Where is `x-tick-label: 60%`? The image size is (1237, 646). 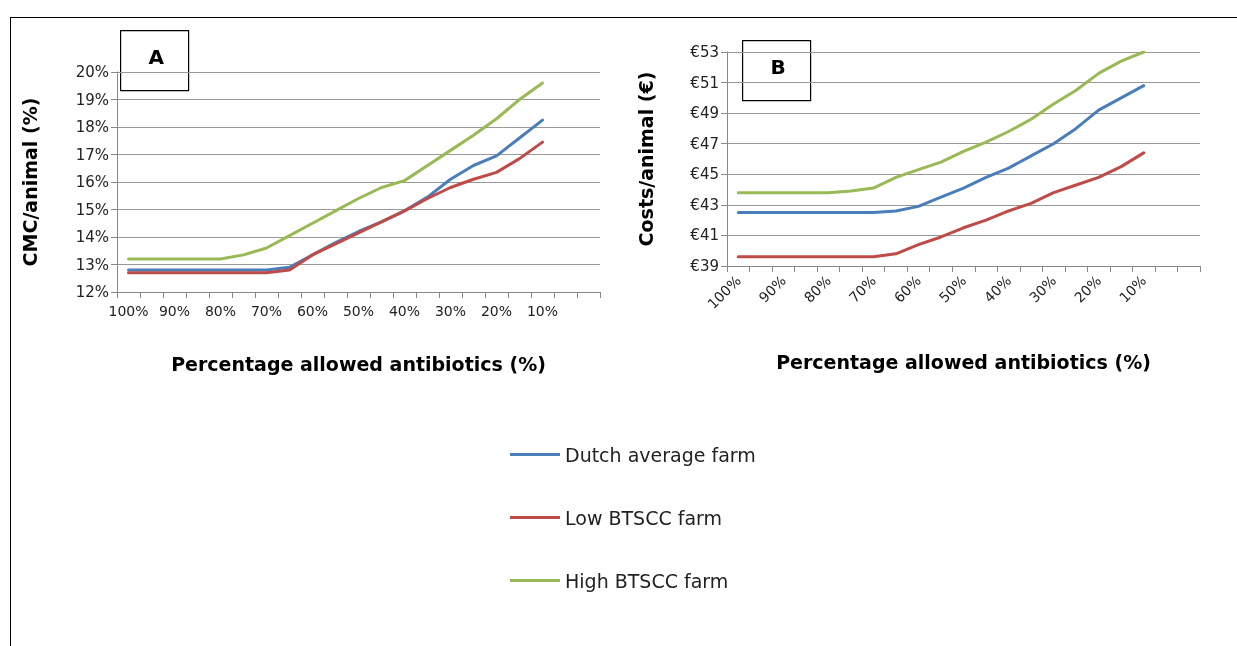
x-tick-label: 60% is located at coordinates (312, 311).